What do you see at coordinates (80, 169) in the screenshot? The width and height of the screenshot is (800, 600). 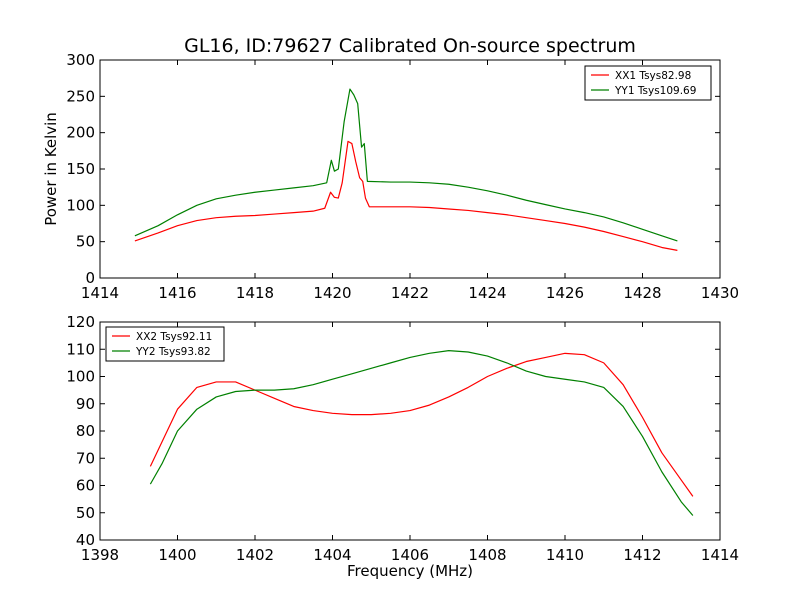 I see `top-chart-ytick-label: 150` at bounding box center [80, 169].